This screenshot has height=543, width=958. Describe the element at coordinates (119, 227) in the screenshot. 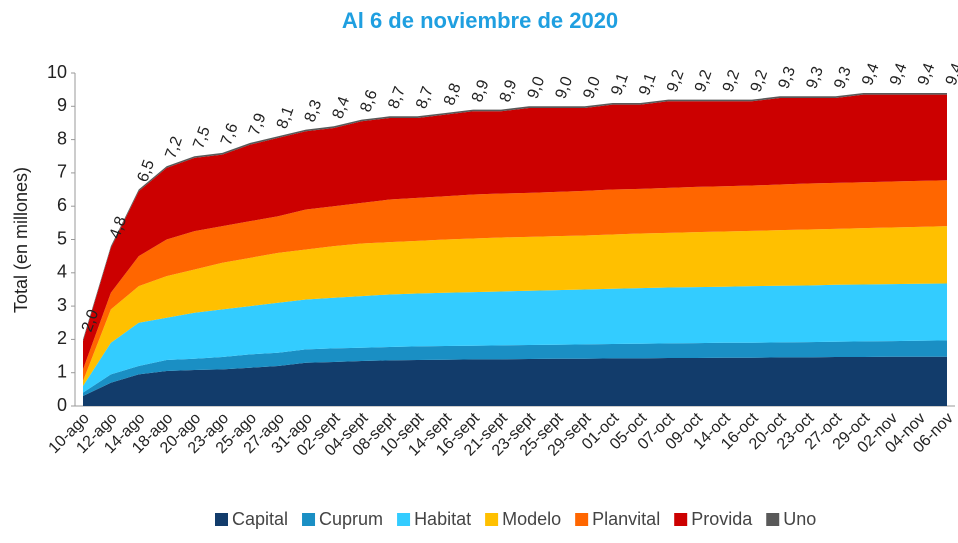

I see `total-label: 4,8` at that location.